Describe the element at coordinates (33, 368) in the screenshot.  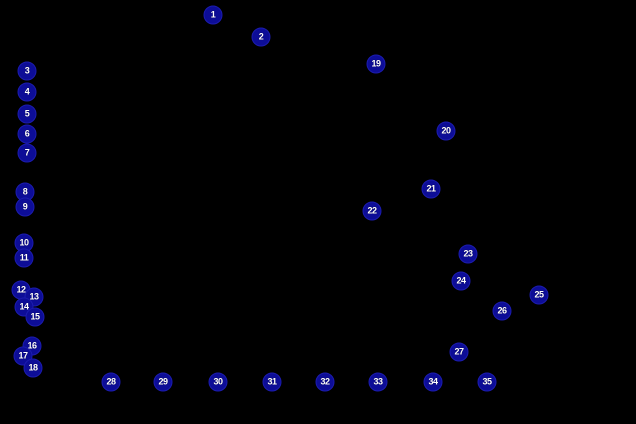
I see `som-mark-18: 18` at that location.